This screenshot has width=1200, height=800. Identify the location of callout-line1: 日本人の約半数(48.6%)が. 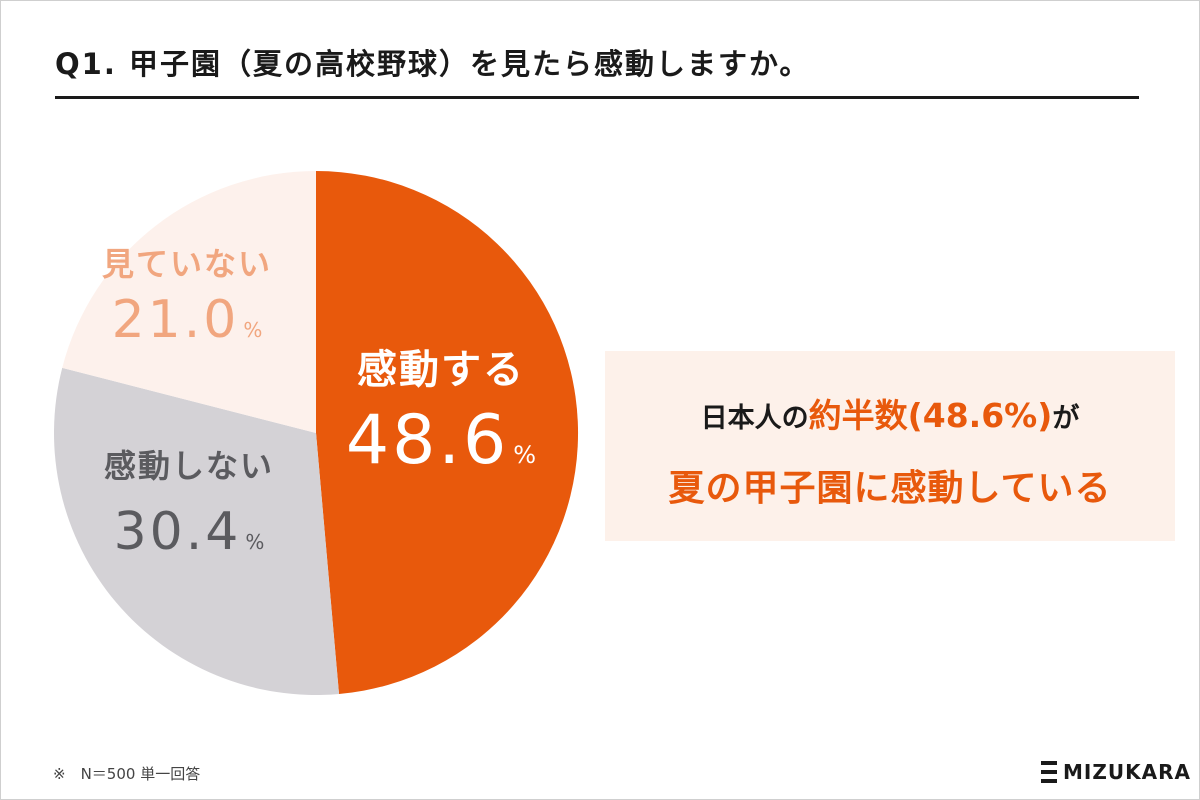
(890, 413).